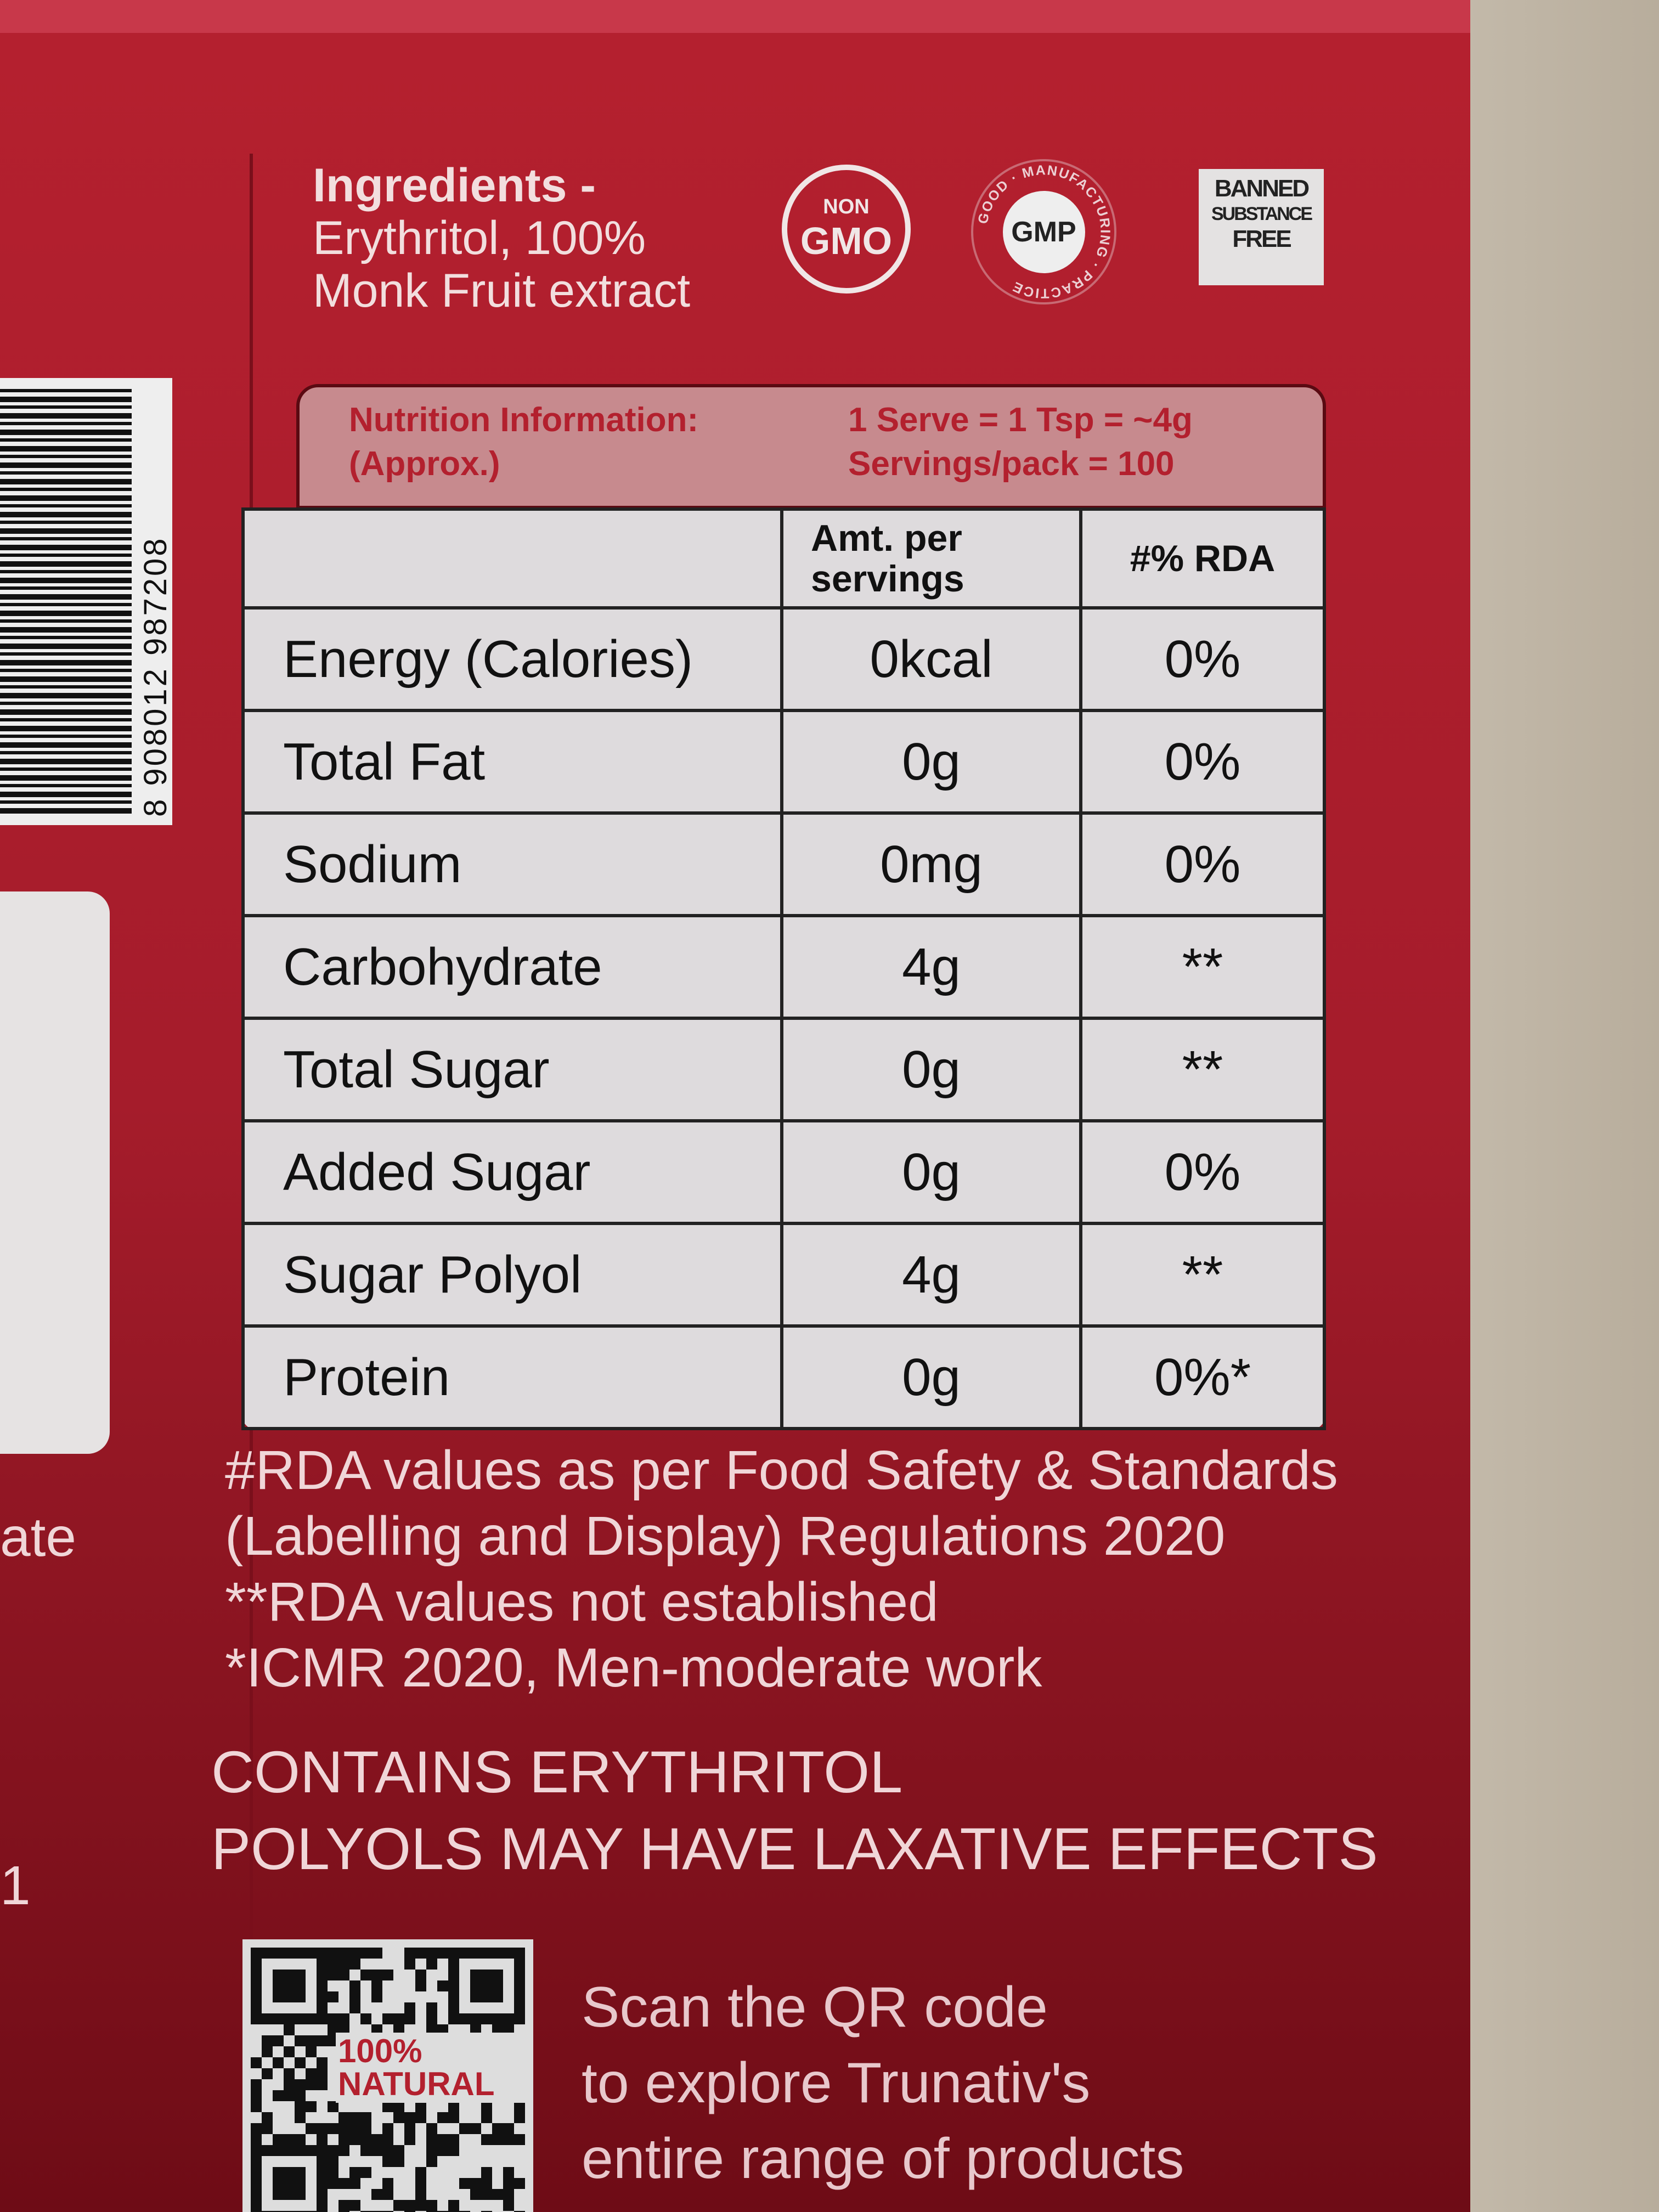 The height and width of the screenshot is (2212, 1659). Describe the element at coordinates (783, 1069) in the screenshot. I see `table-row: Total Sugar 0g **` at that location.